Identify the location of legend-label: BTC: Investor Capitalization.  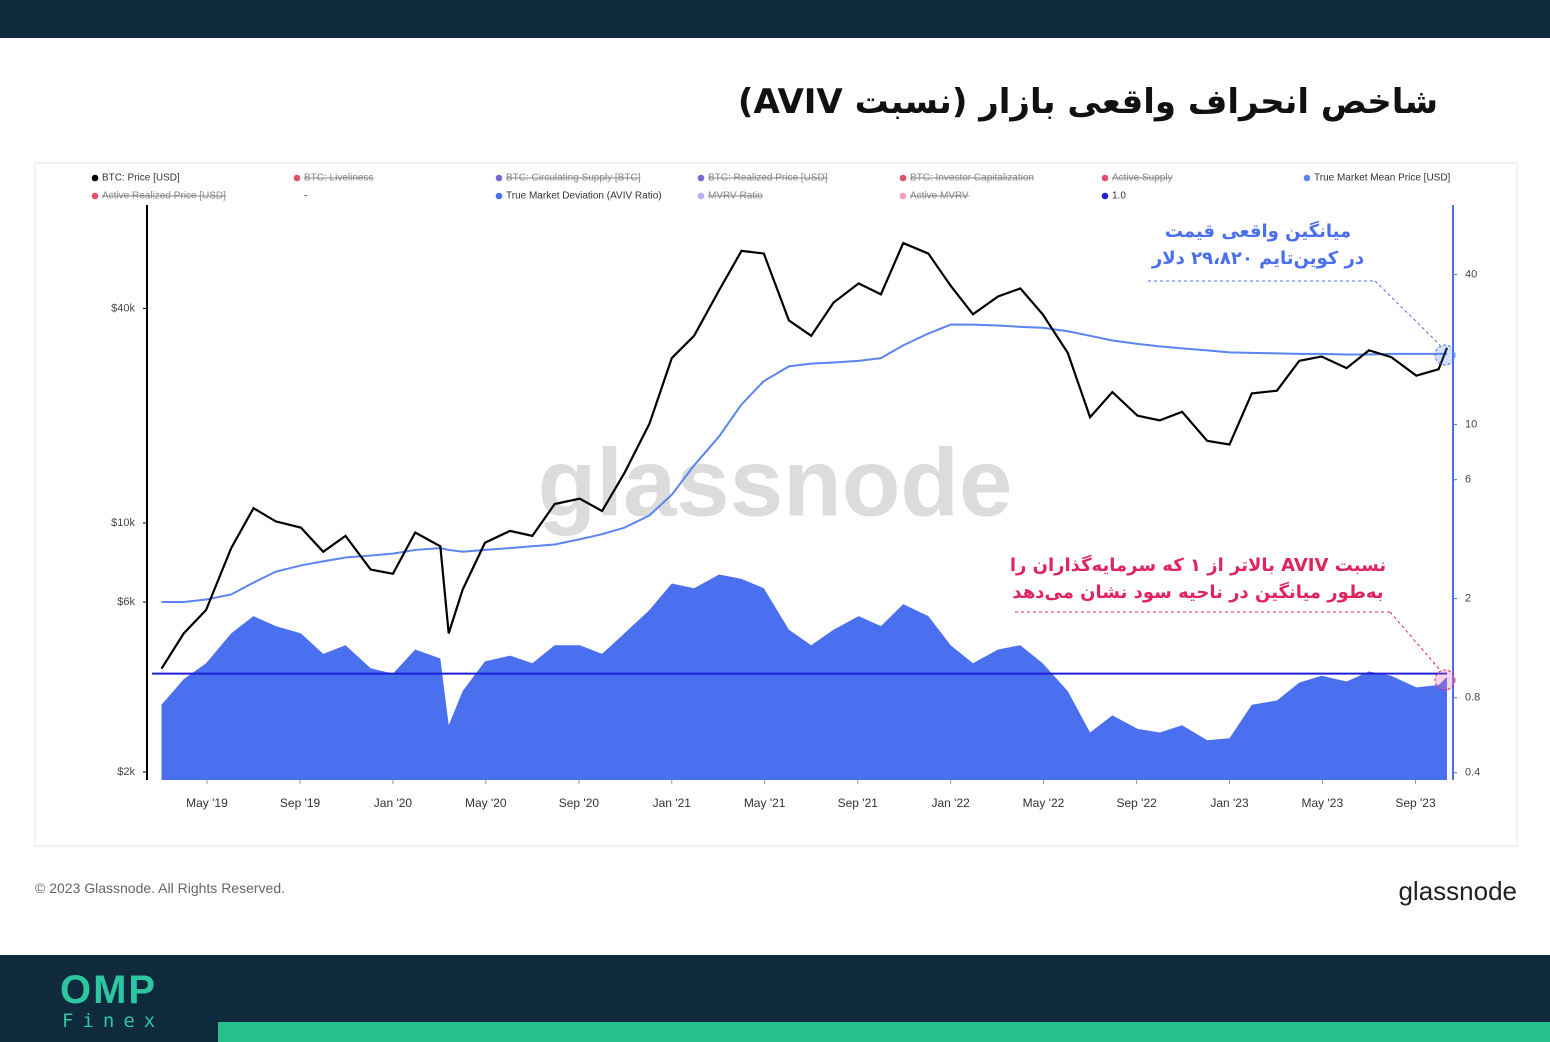
(972, 178).